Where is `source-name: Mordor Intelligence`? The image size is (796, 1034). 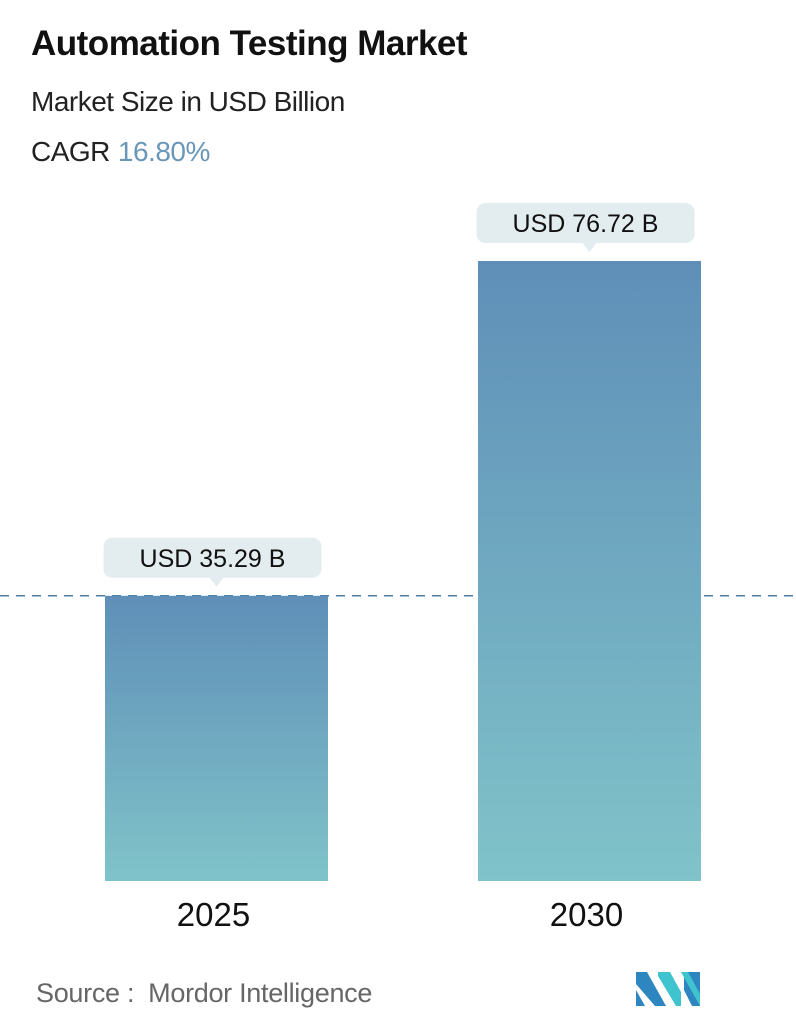 source-name: Mordor Intelligence is located at coordinates (260, 993).